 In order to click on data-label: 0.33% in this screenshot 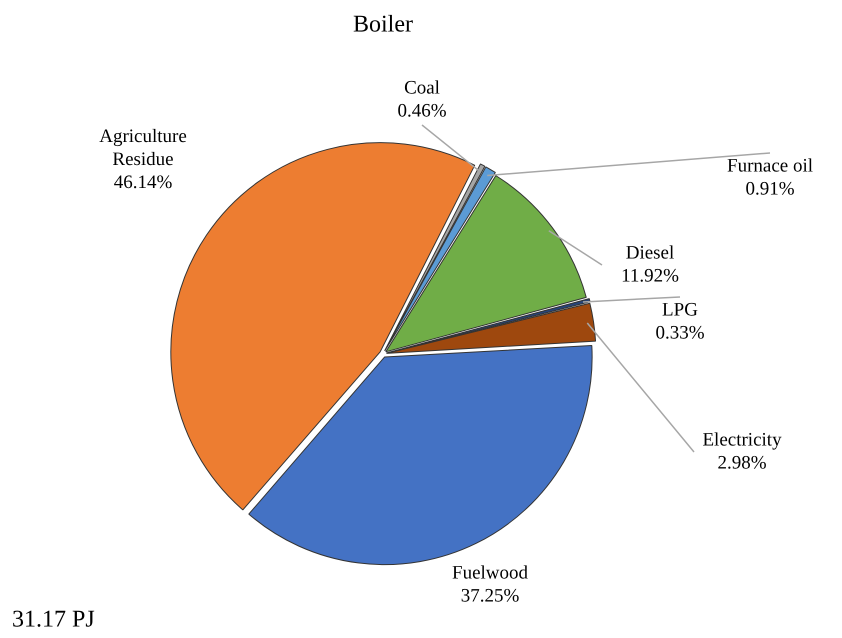, I will do `click(680, 333)`.